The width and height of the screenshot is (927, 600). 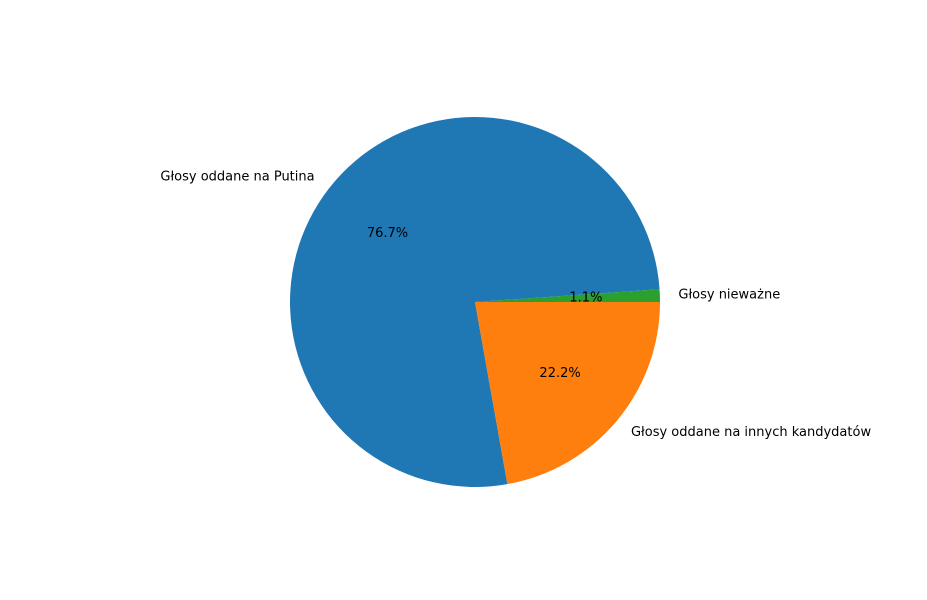 What do you see at coordinates (729, 294) in the screenshot?
I see `slice-category-label: Głosy nieważne` at bounding box center [729, 294].